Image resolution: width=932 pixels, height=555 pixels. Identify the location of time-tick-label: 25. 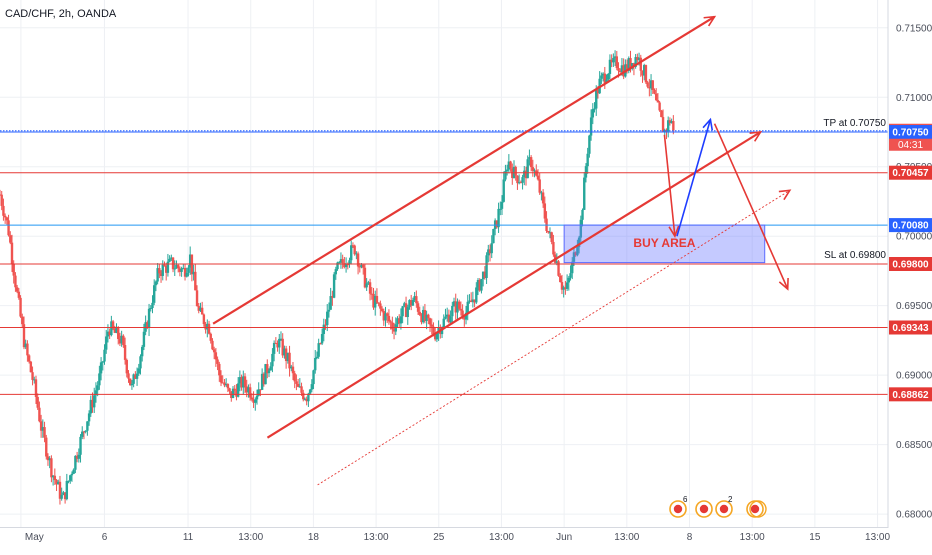
(439, 537).